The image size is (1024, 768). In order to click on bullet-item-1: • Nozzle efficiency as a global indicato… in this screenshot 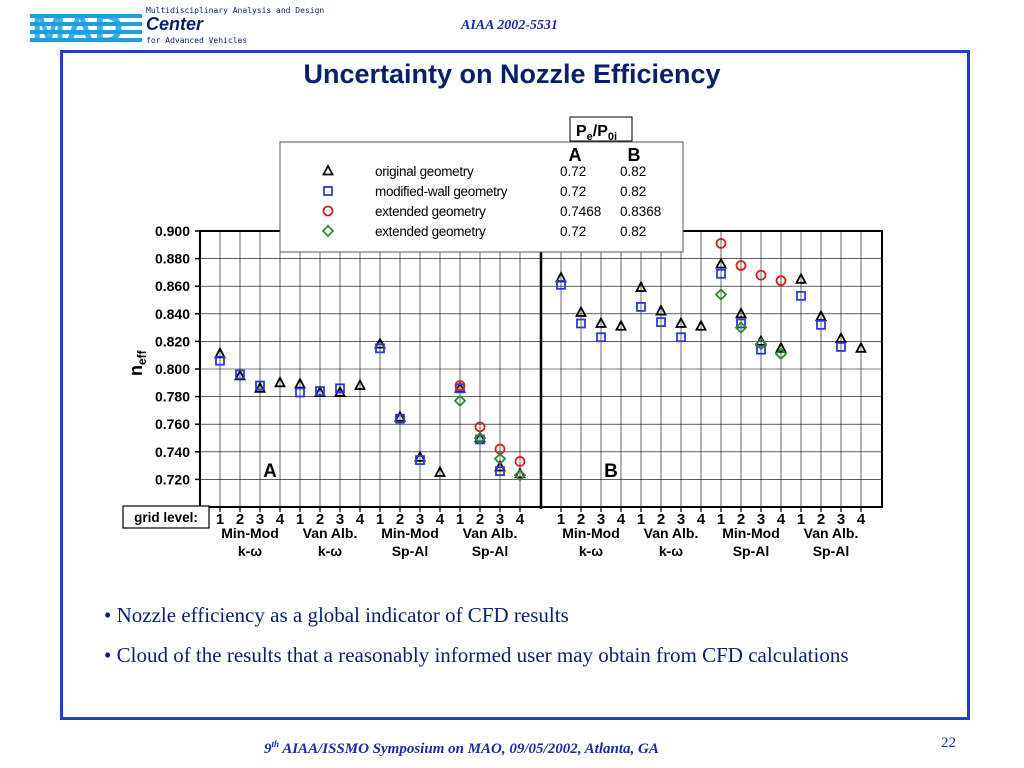, I will do `click(336, 615)`.